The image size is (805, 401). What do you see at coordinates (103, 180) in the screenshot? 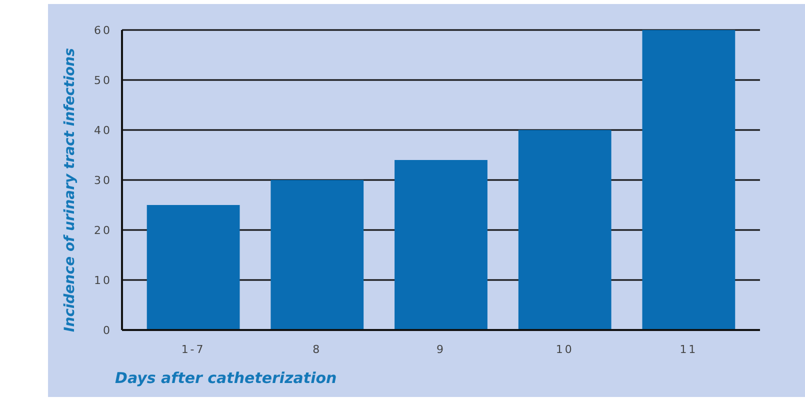
I see `y-tick-label: 30` at bounding box center [103, 180].